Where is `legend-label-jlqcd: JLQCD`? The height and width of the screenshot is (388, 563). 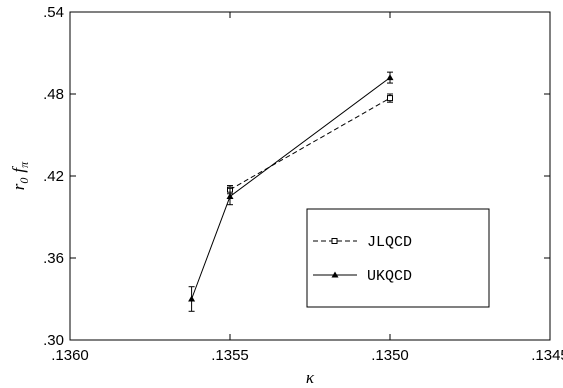
legend-label-jlqcd: JLQCD is located at coordinates (389, 242).